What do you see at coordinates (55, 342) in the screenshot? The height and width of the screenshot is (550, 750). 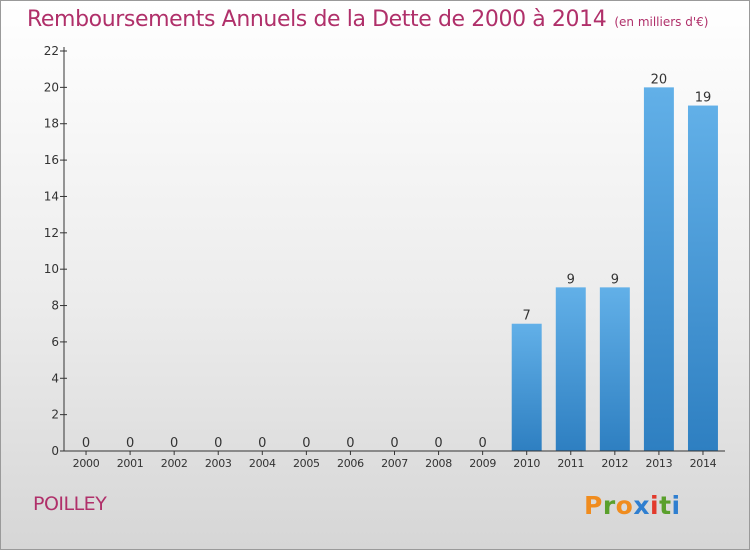 I see `y-tick-label: 6` at bounding box center [55, 342].